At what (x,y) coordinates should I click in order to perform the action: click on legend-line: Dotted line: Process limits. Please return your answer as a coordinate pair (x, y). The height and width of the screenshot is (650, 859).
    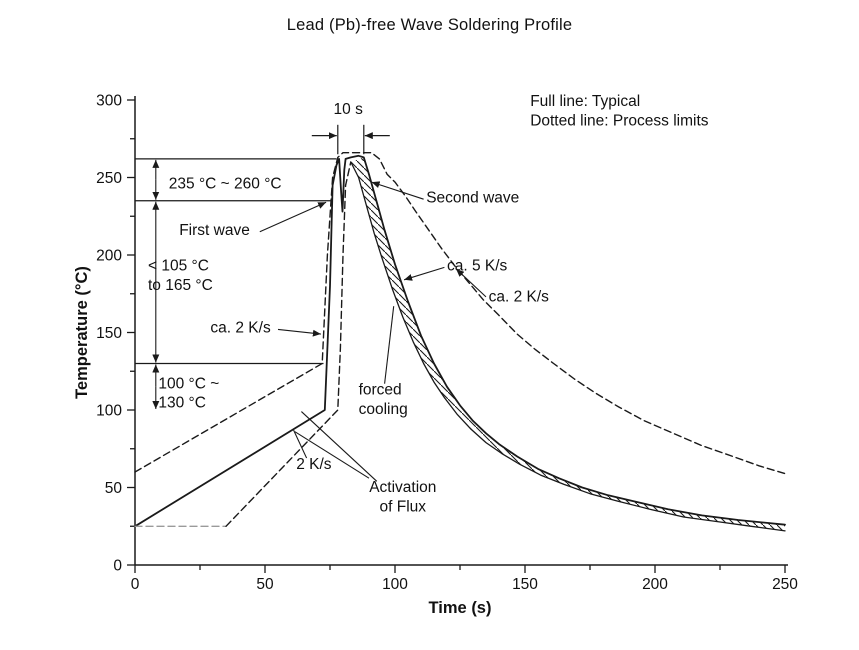
    Looking at the image, I should click on (619, 121).